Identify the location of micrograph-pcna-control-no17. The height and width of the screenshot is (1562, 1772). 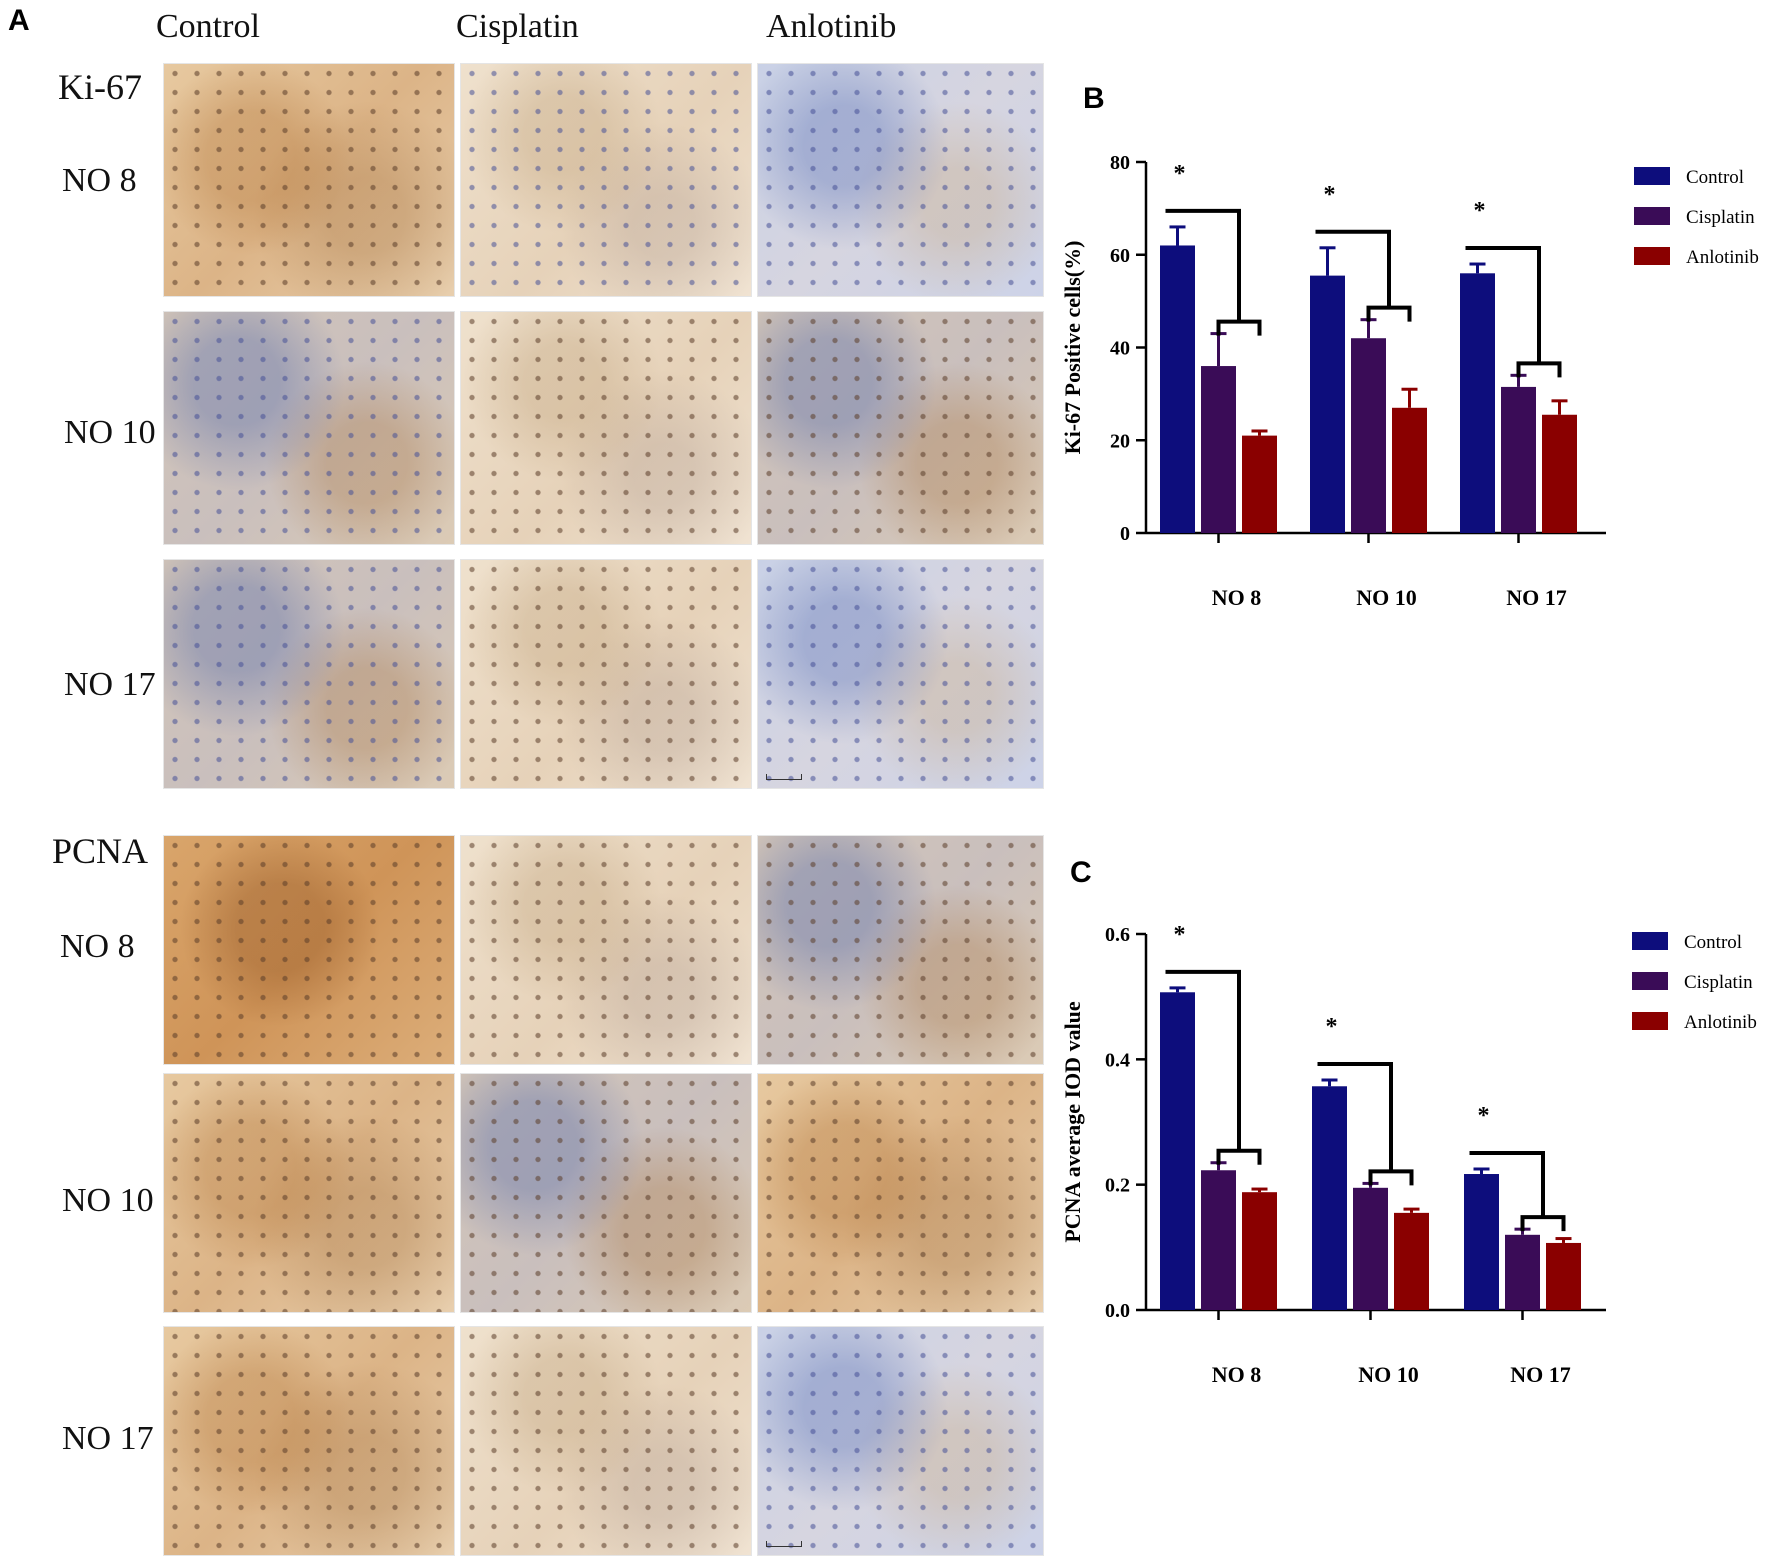
(309, 1441).